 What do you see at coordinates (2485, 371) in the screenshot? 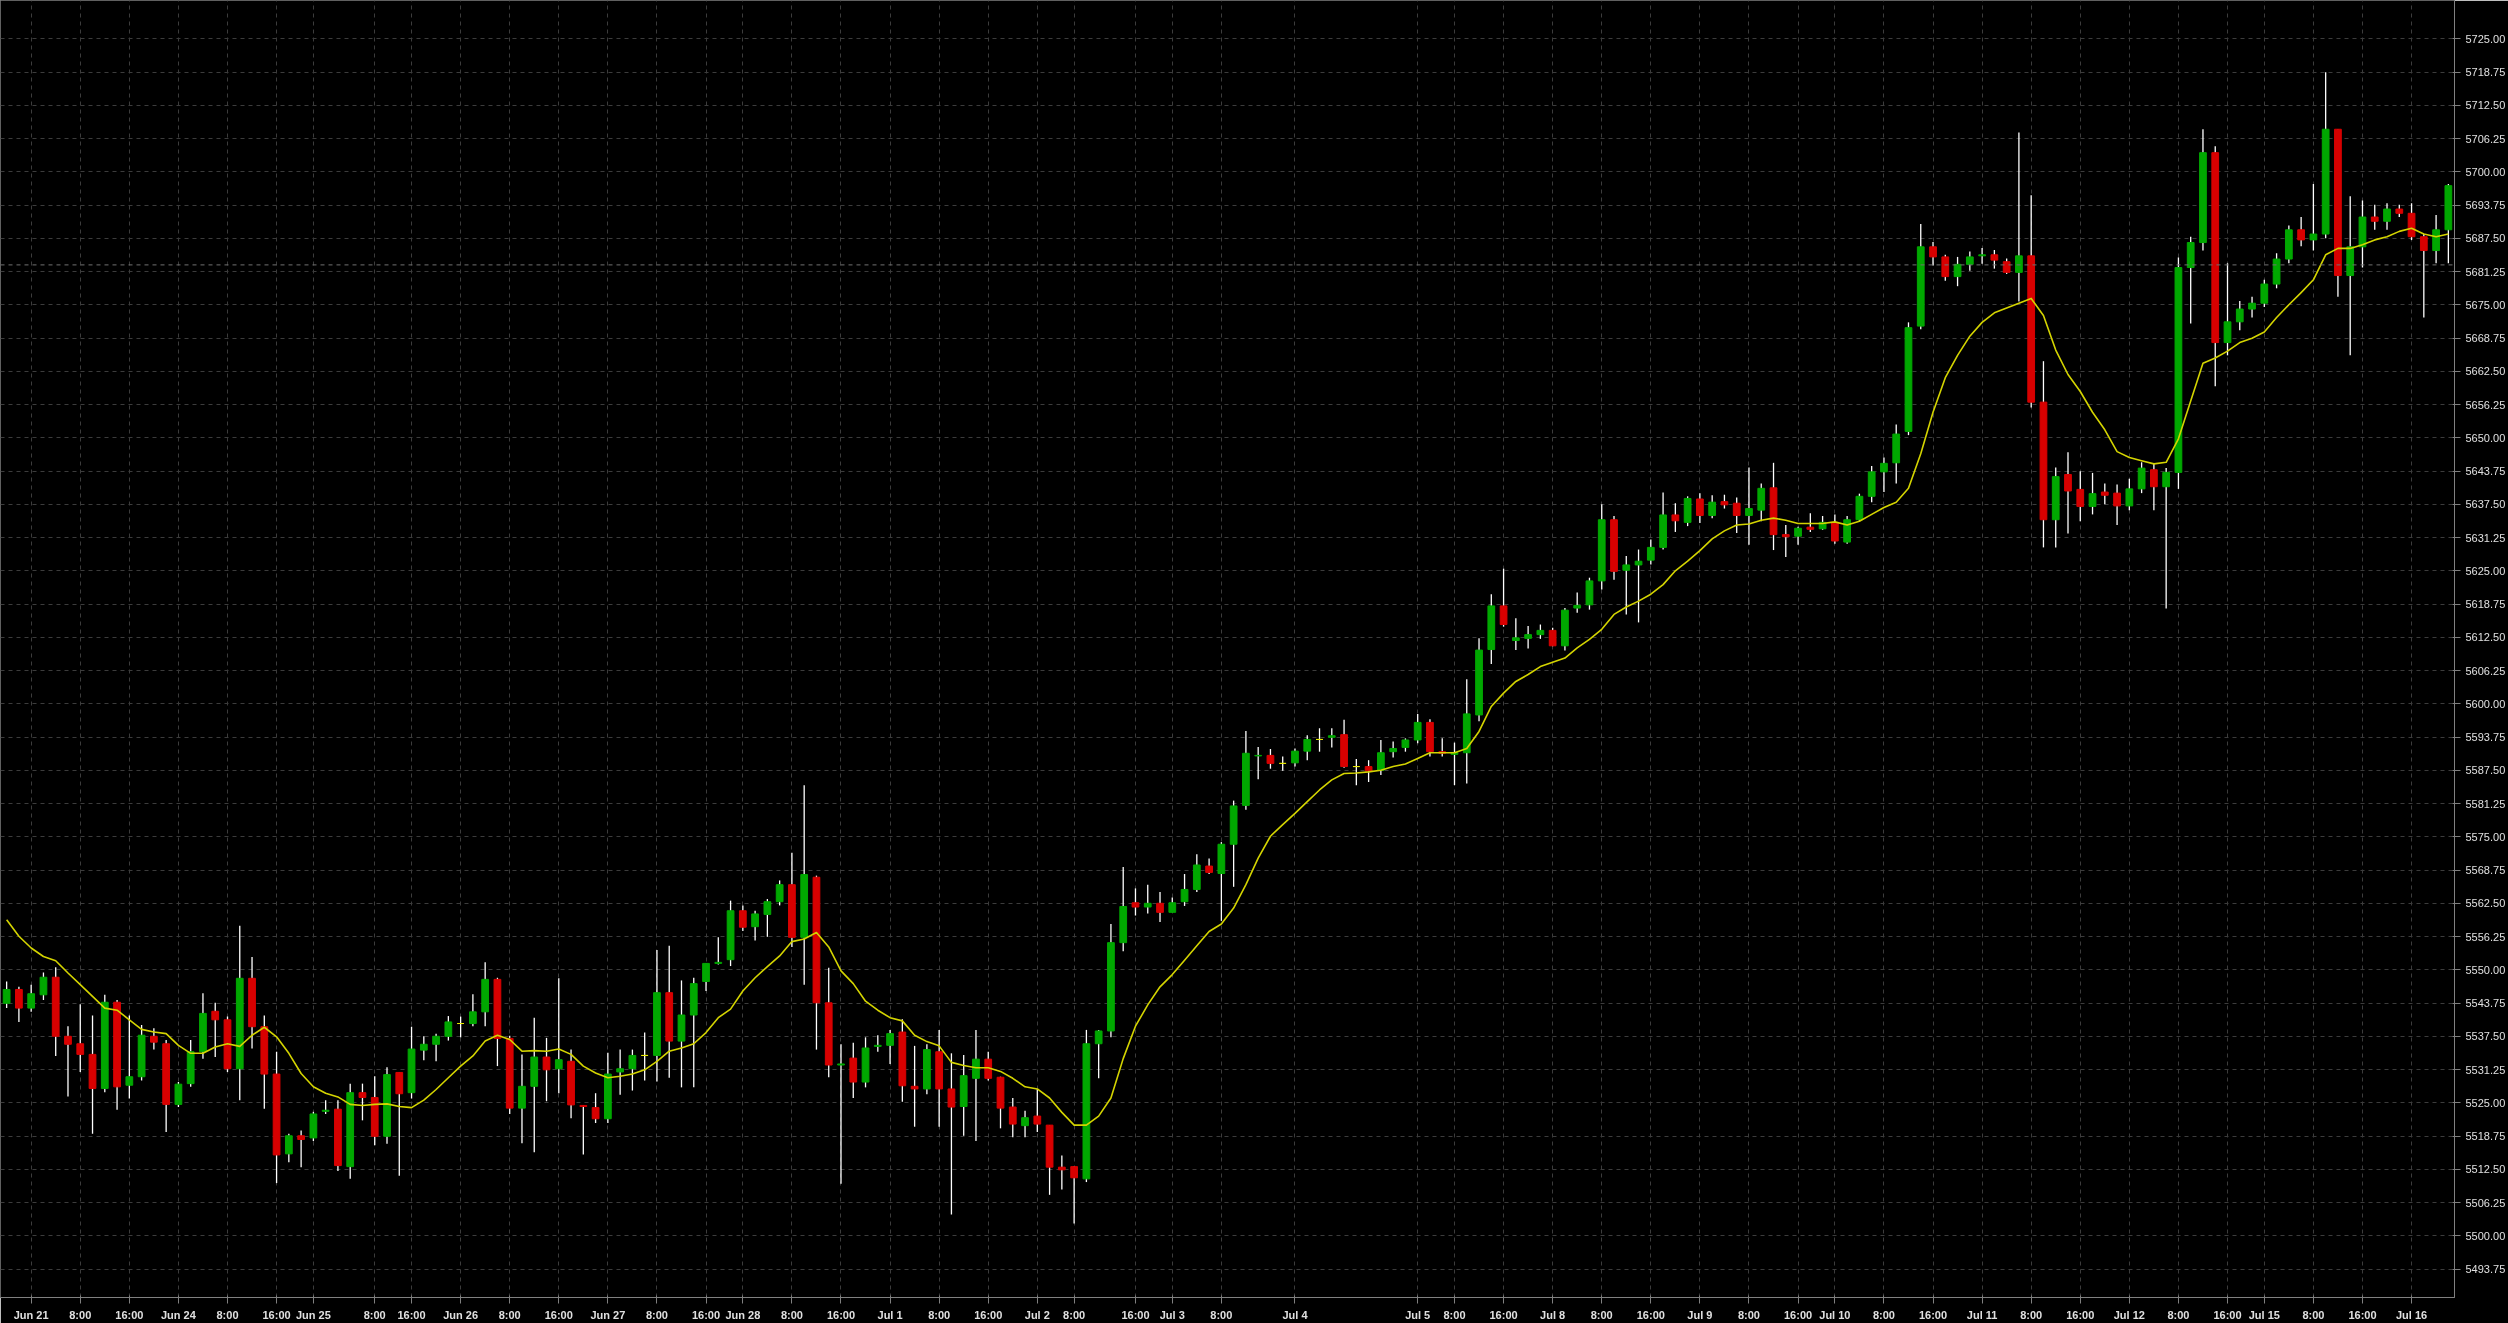
I see `y-tick-label: 5662.50` at bounding box center [2485, 371].